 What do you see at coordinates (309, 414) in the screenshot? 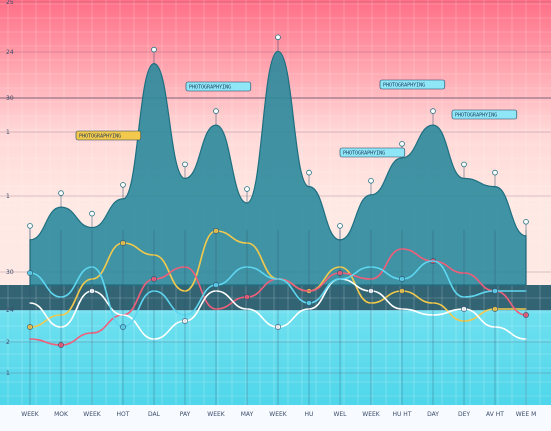
I see `x-tick-label: HU` at bounding box center [309, 414].